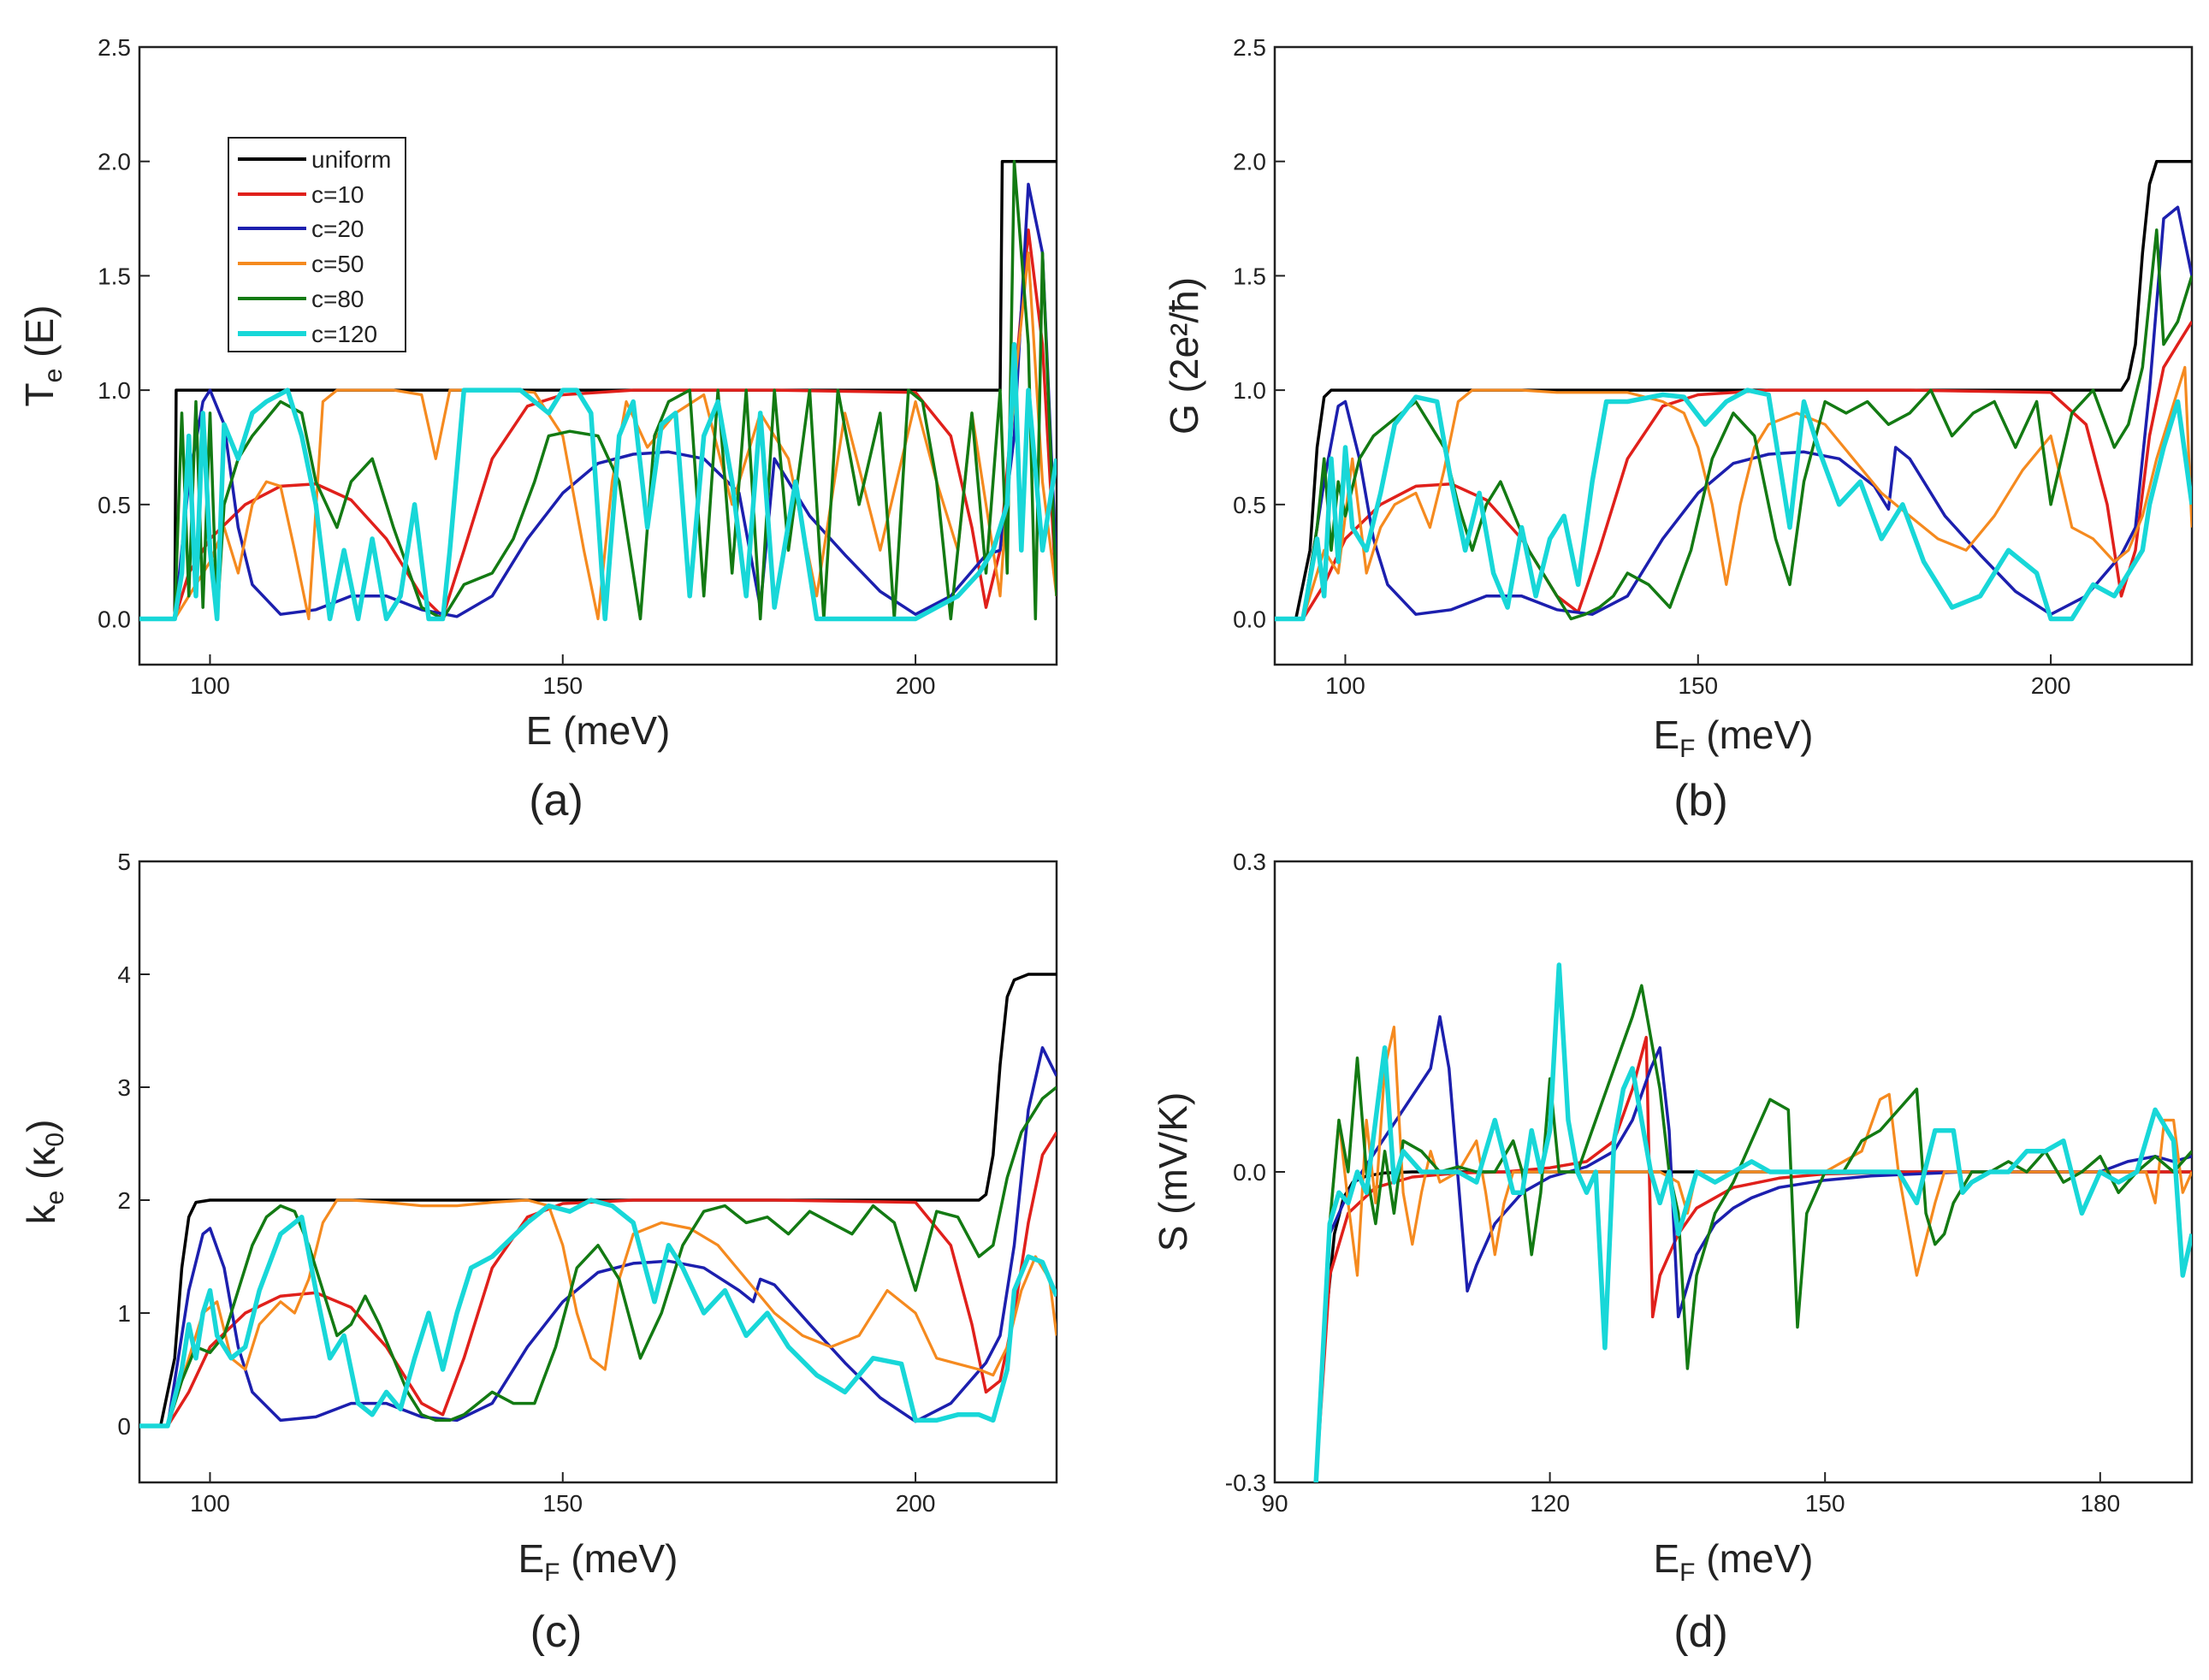 This screenshot has height=1680, width=2209. I want to click on xtick-label-a-1: 150, so click(562, 685).